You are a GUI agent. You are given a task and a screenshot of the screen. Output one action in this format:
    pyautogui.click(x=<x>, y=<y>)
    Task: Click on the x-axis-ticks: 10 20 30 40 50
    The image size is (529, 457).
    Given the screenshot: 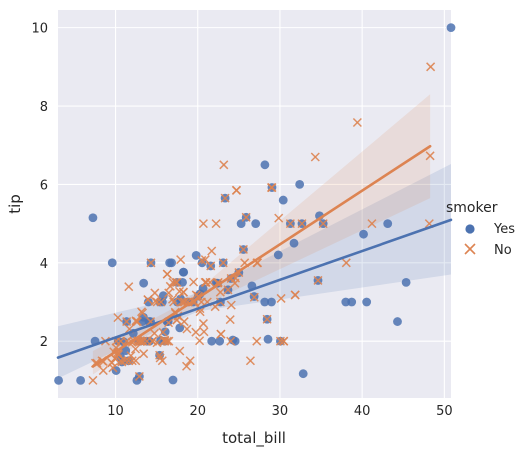 What is the action you would take?
    pyautogui.click(x=279, y=411)
    